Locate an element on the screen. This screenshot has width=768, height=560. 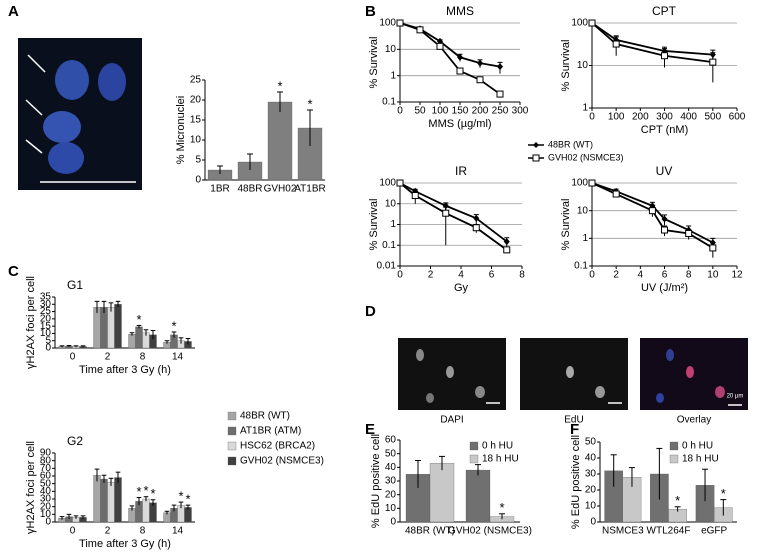
x-tick-label: 400 is located at coordinates (688, 117).